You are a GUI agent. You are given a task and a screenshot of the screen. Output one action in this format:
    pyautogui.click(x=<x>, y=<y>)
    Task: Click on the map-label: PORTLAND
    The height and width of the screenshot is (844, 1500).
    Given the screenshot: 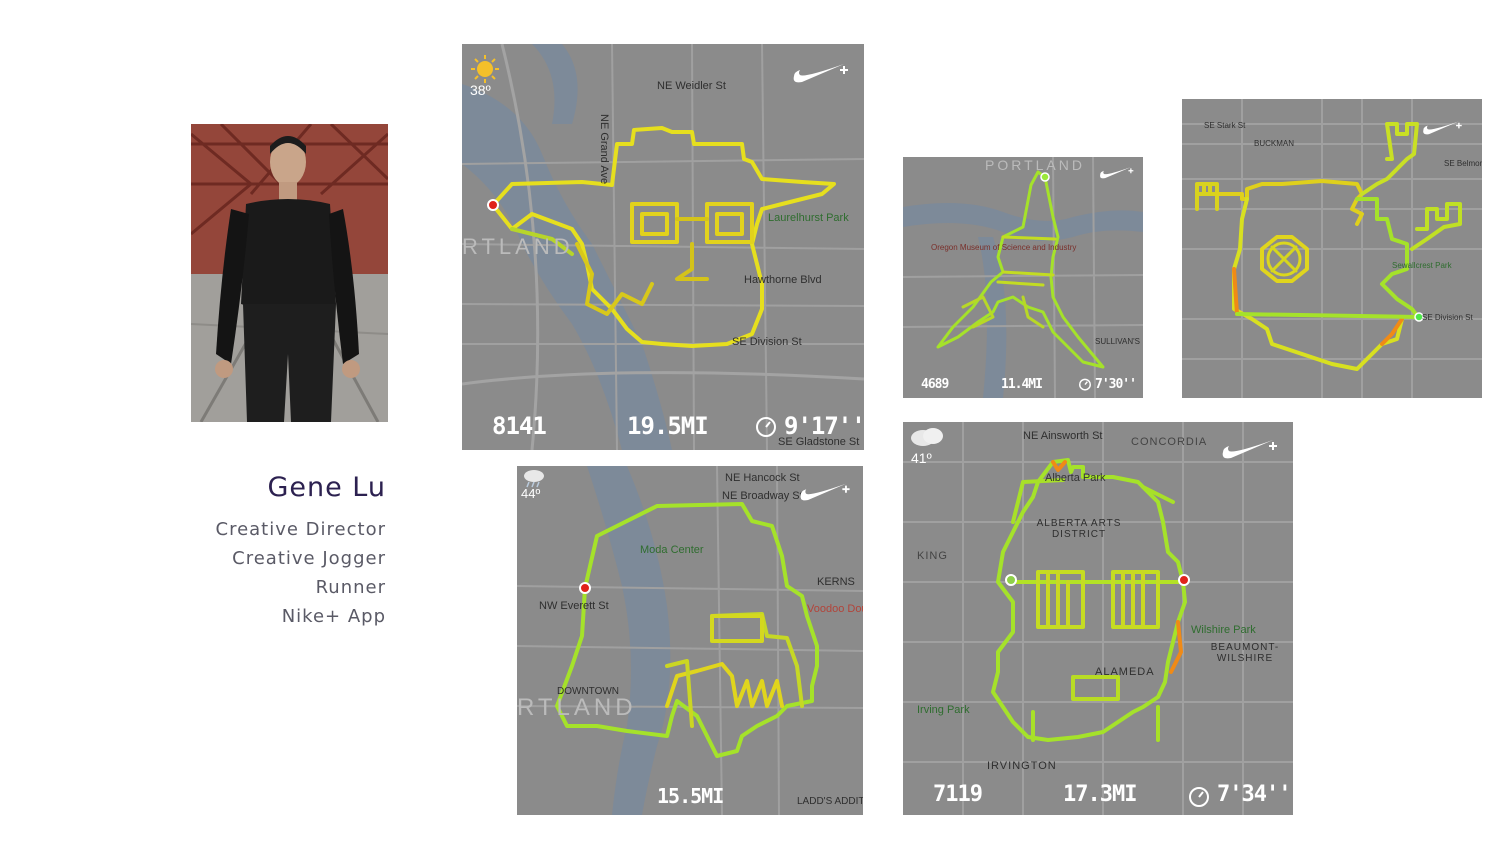 What is the action you would take?
    pyautogui.click(x=1035, y=165)
    